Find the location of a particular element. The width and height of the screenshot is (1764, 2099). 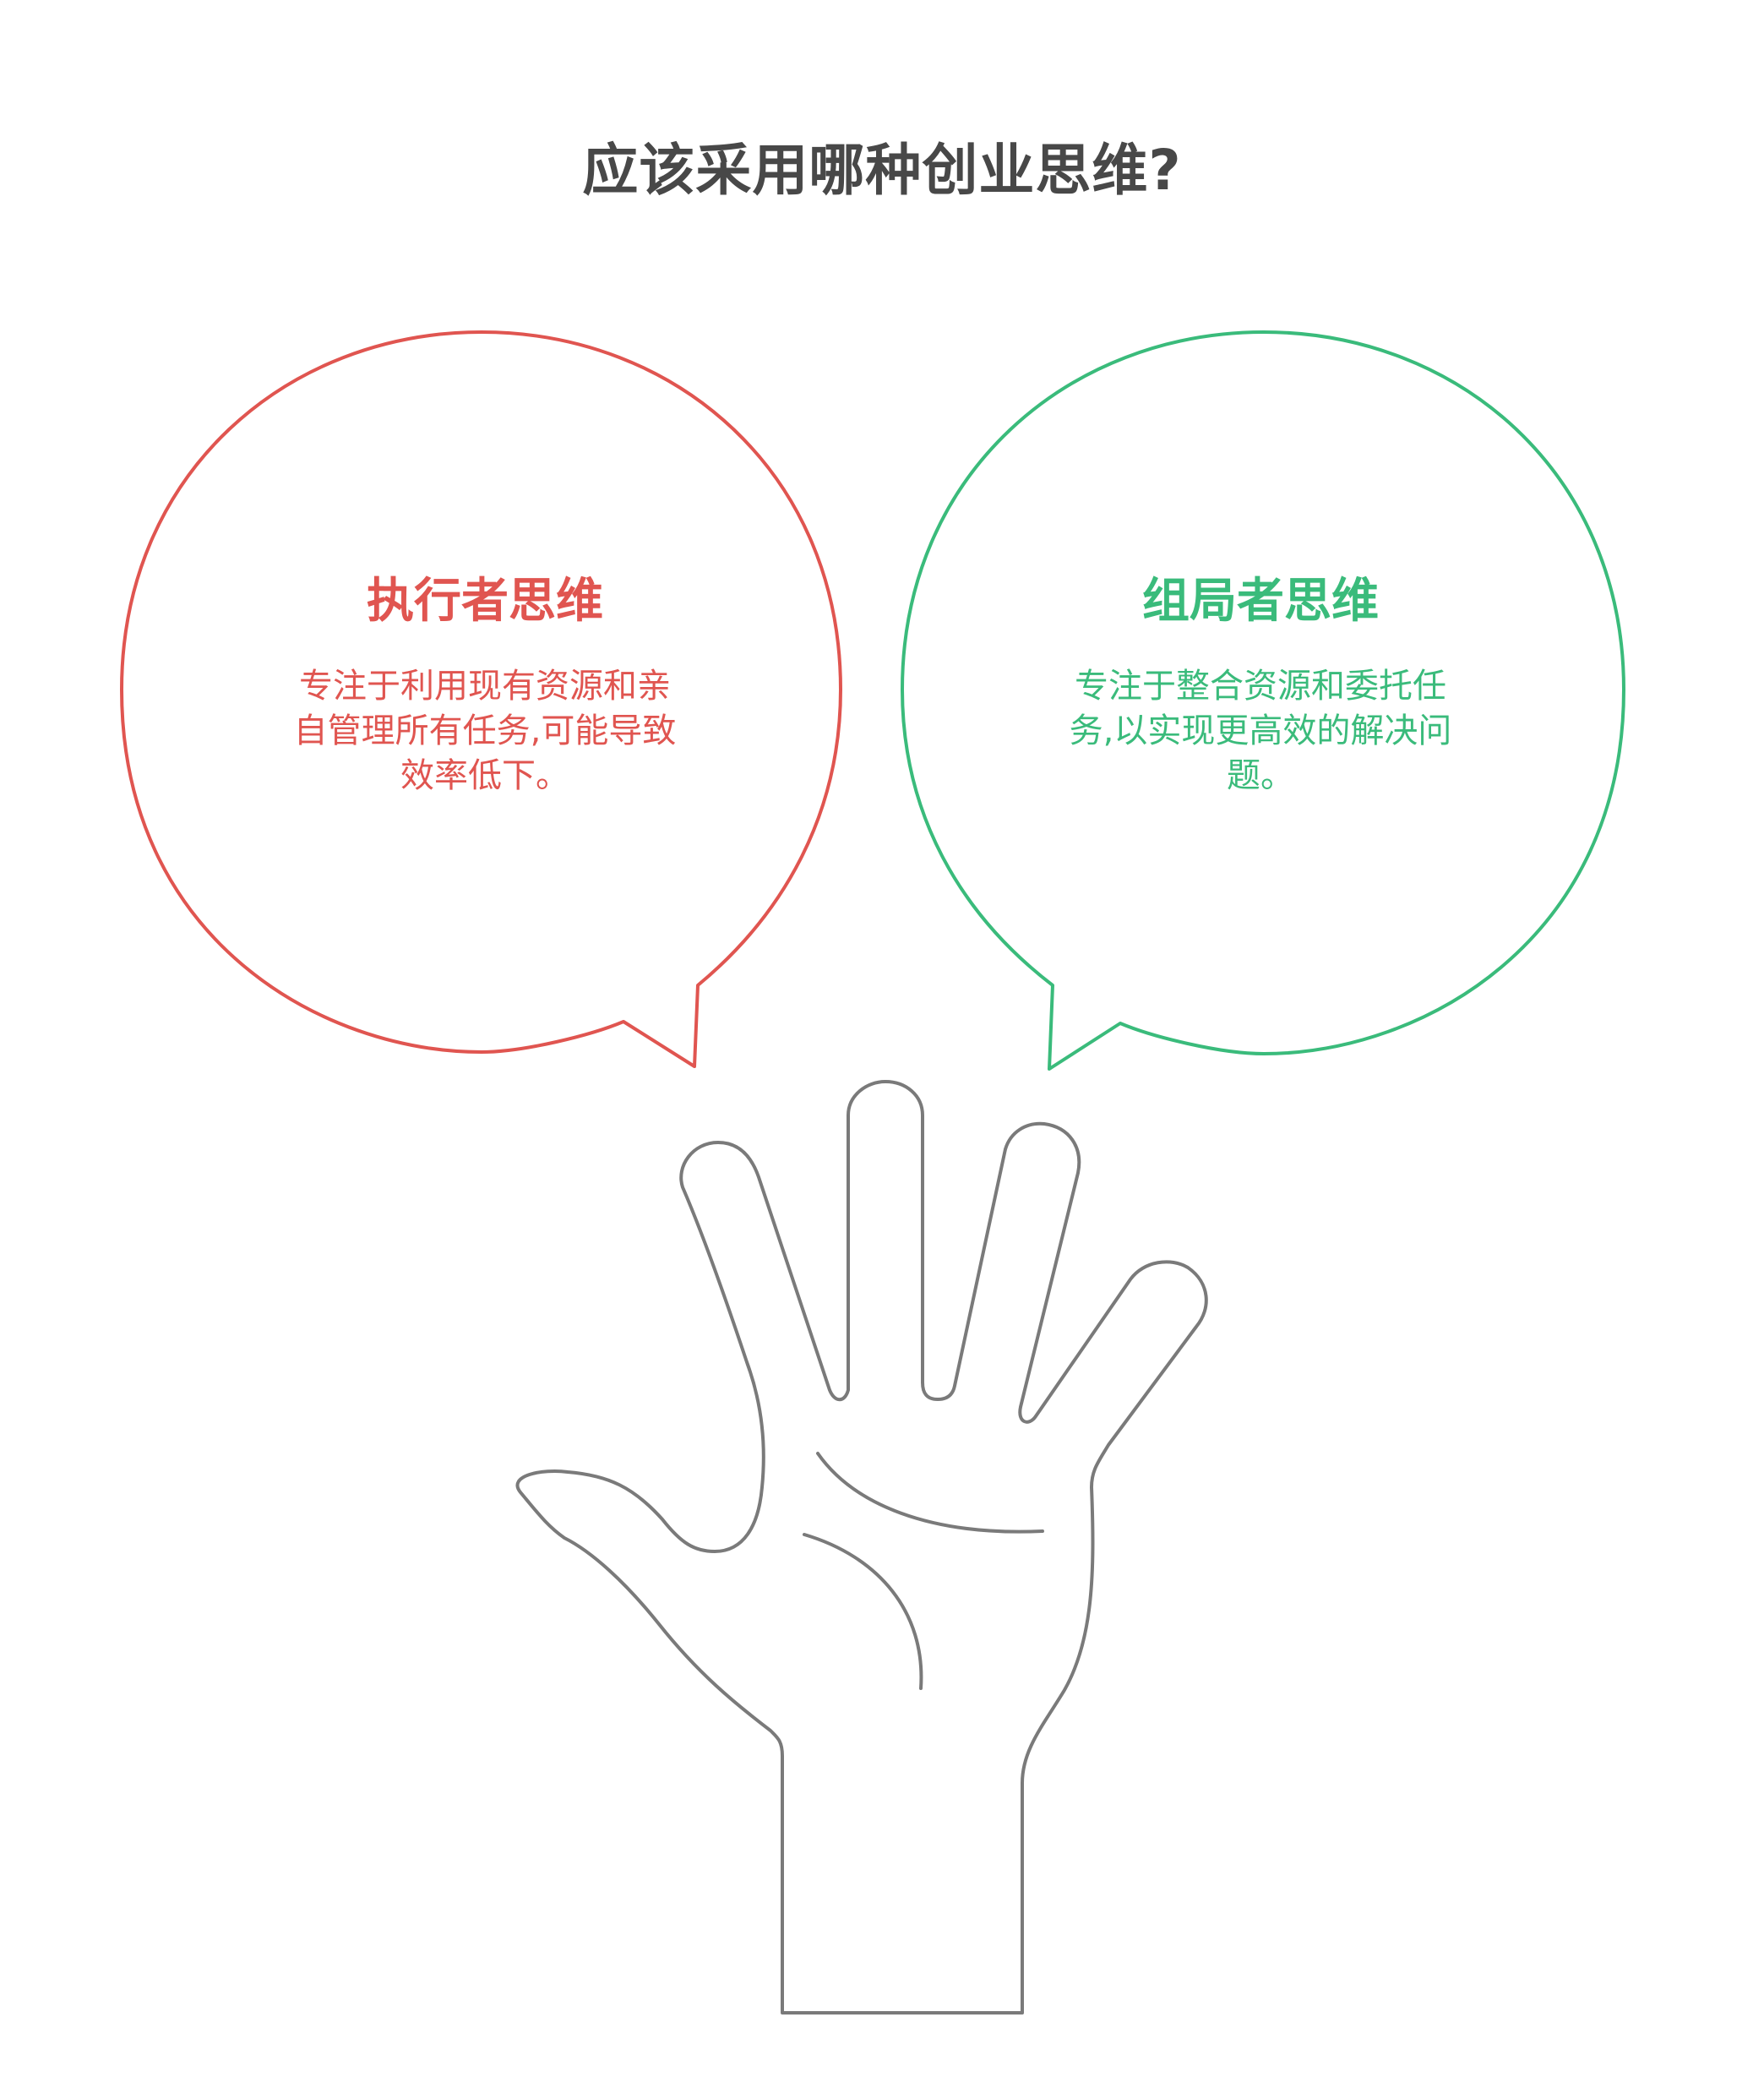

page-title: 应该采用哪种创业思维? is located at coordinates (882, 170).